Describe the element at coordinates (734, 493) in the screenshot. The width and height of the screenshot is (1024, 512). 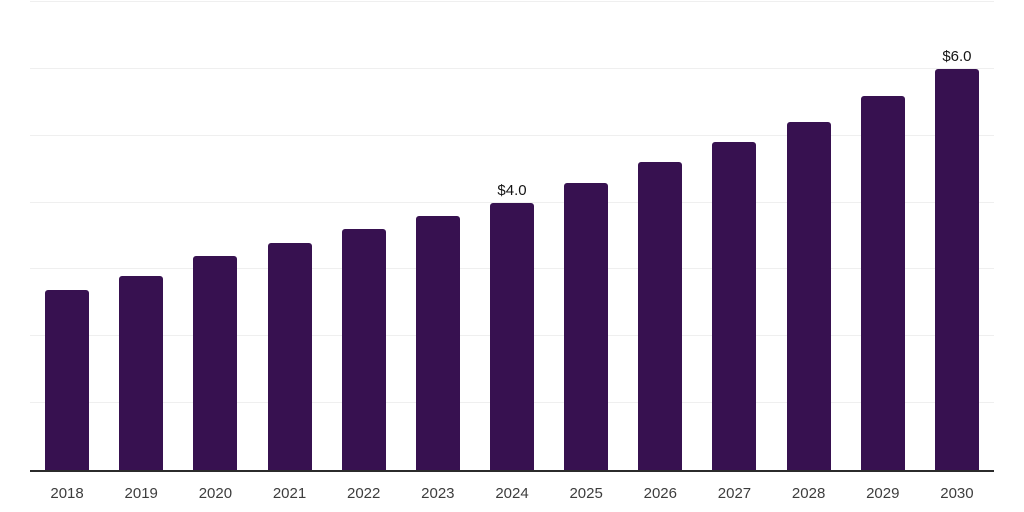
I see `x-tick-2027: 2027` at that location.